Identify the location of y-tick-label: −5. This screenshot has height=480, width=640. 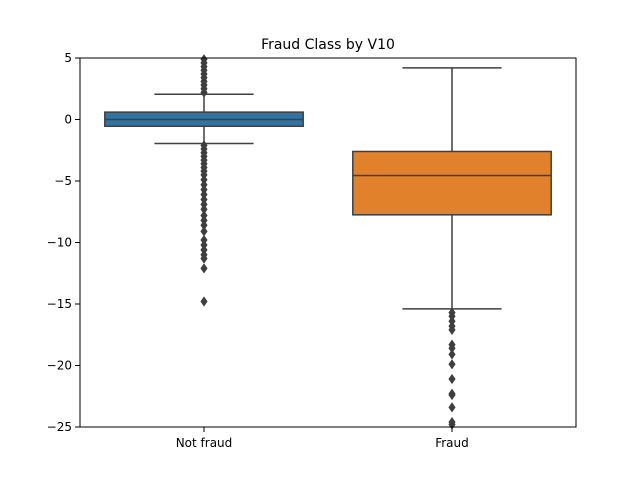
(63, 181).